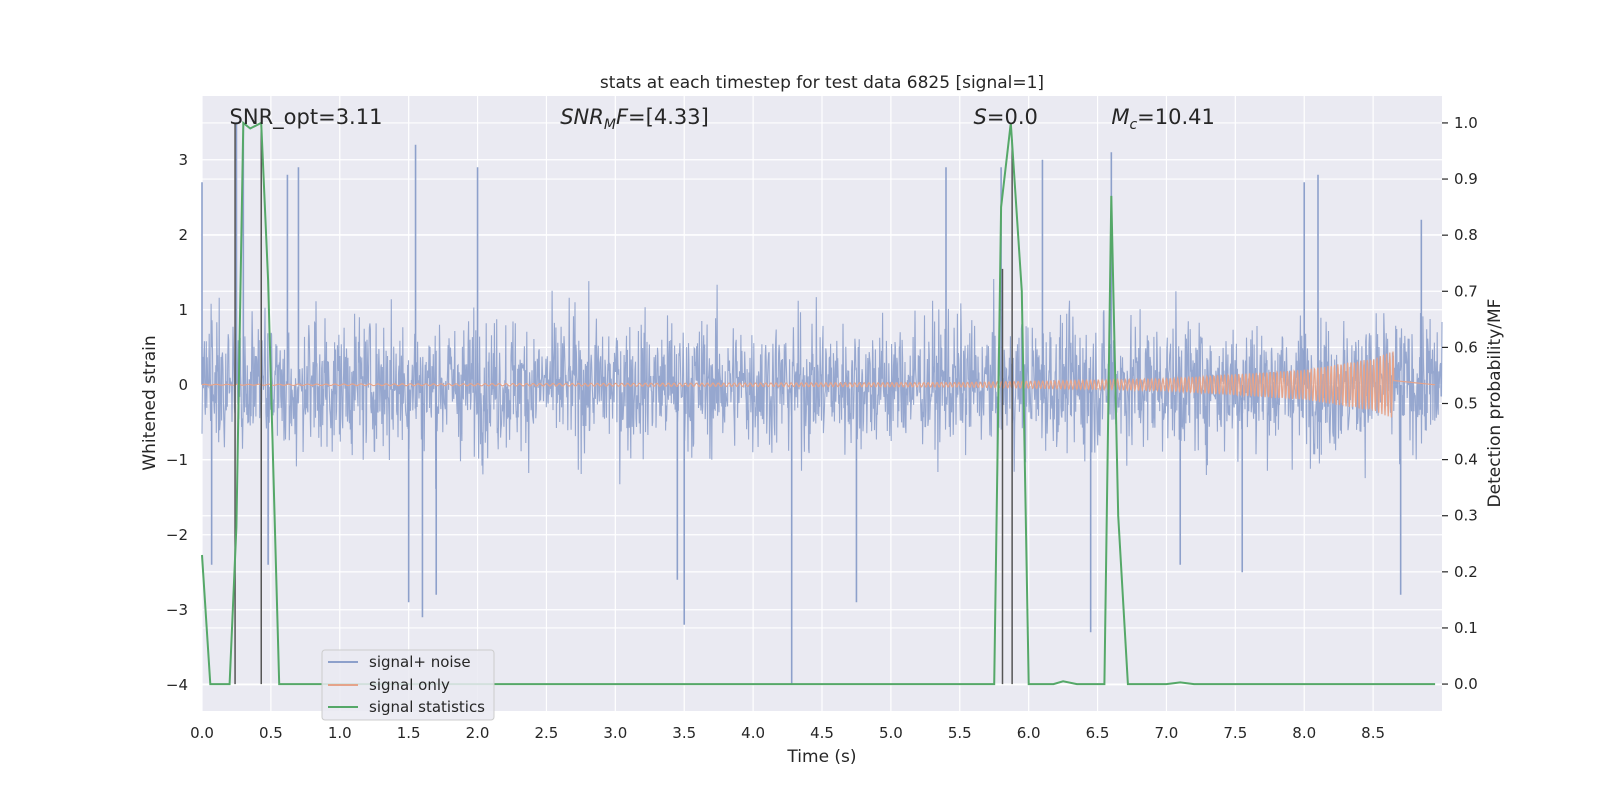 The image size is (1600, 804). What do you see at coordinates (1466, 235) in the screenshot?
I see `y2-tick-label: 0.8` at bounding box center [1466, 235].